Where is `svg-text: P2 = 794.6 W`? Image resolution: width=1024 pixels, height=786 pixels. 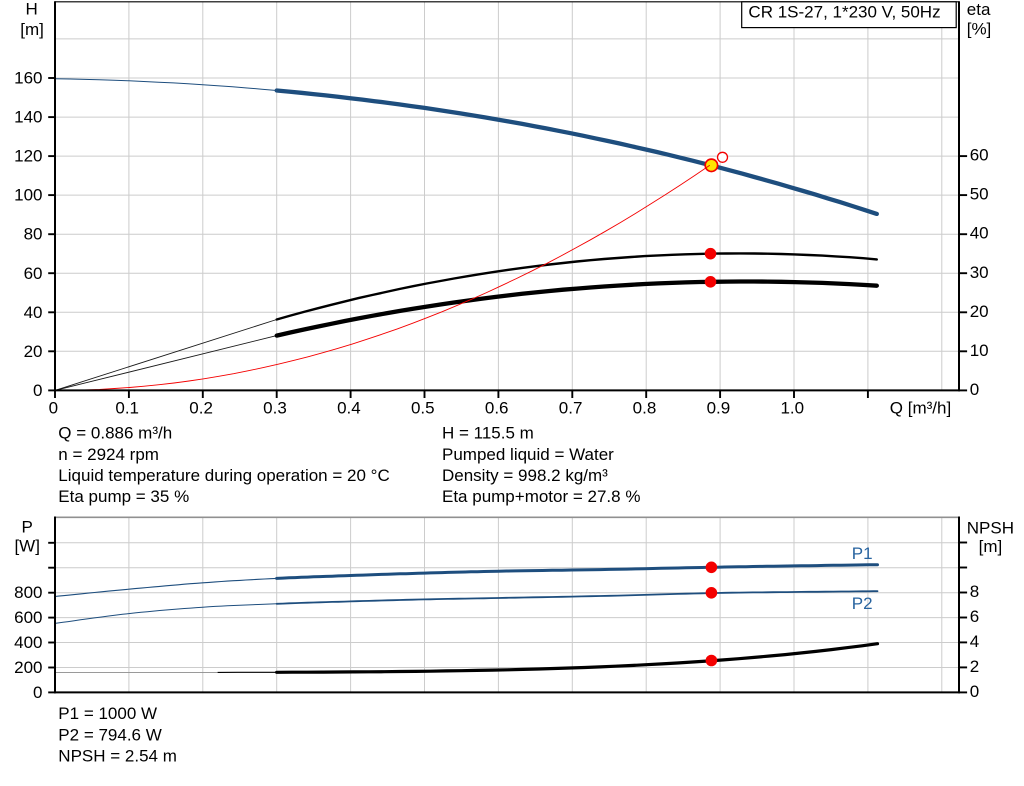
svg-text: P2 = 794.6 W is located at coordinates (109, 734).